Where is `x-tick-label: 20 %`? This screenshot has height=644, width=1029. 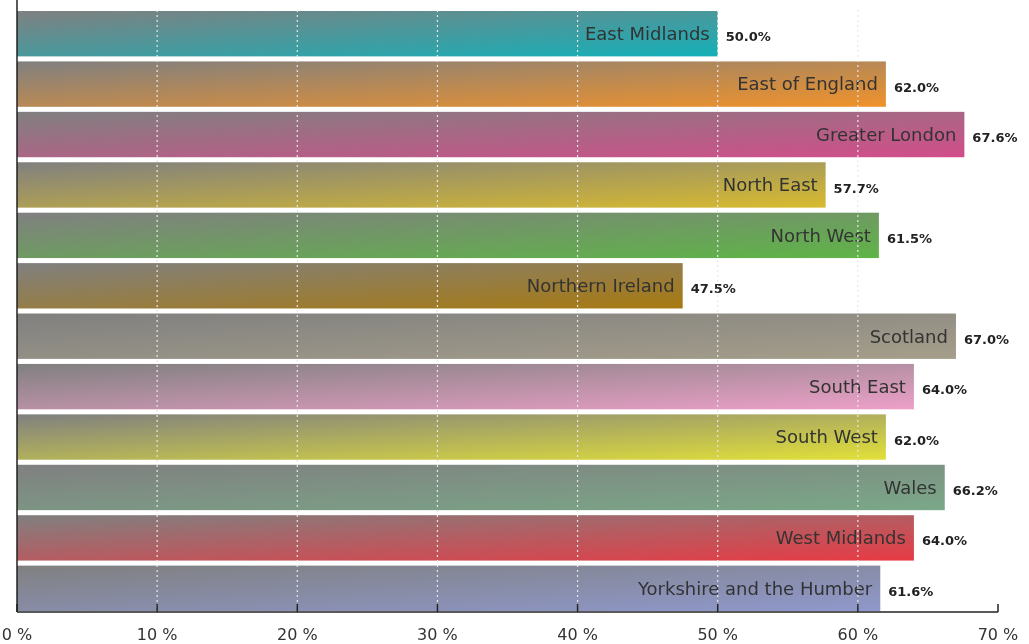 x-tick-label: 20 % is located at coordinates (297, 634).